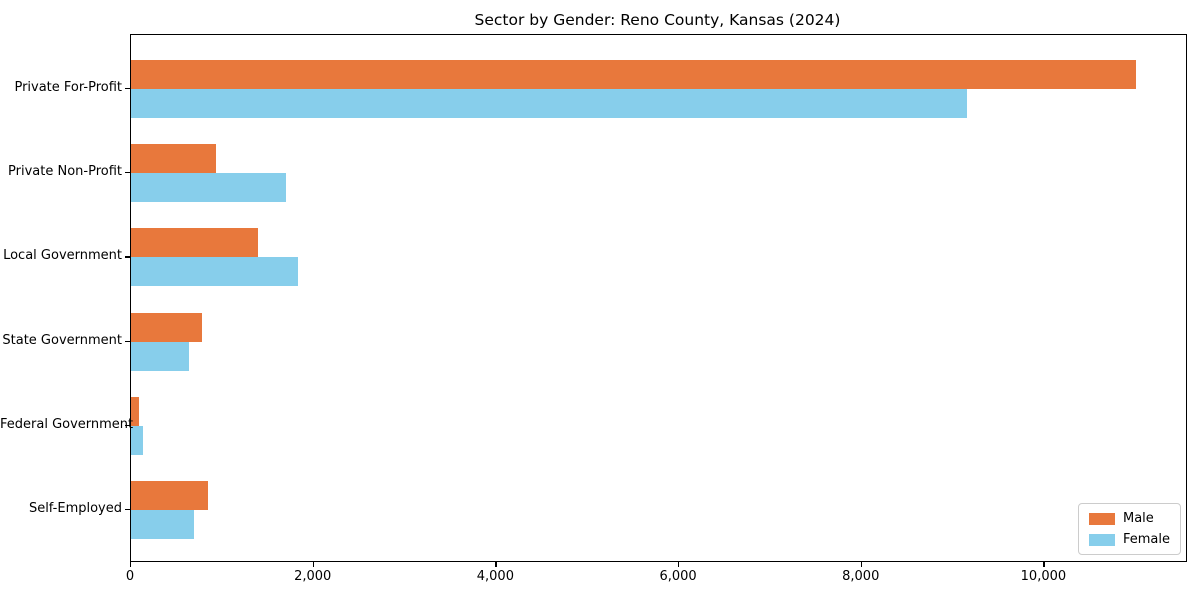  I want to click on legend: Male Female, so click(1129, 529).